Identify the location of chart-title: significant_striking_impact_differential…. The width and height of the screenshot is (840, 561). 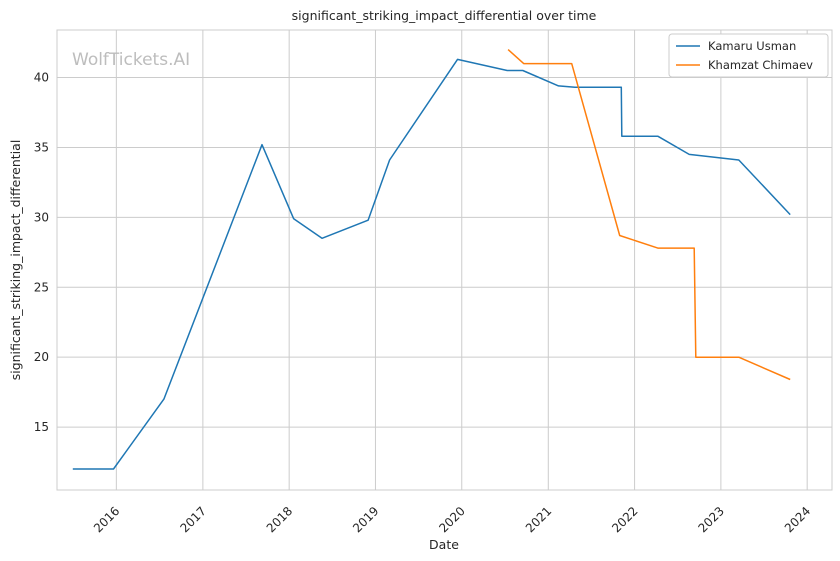
(444, 15).